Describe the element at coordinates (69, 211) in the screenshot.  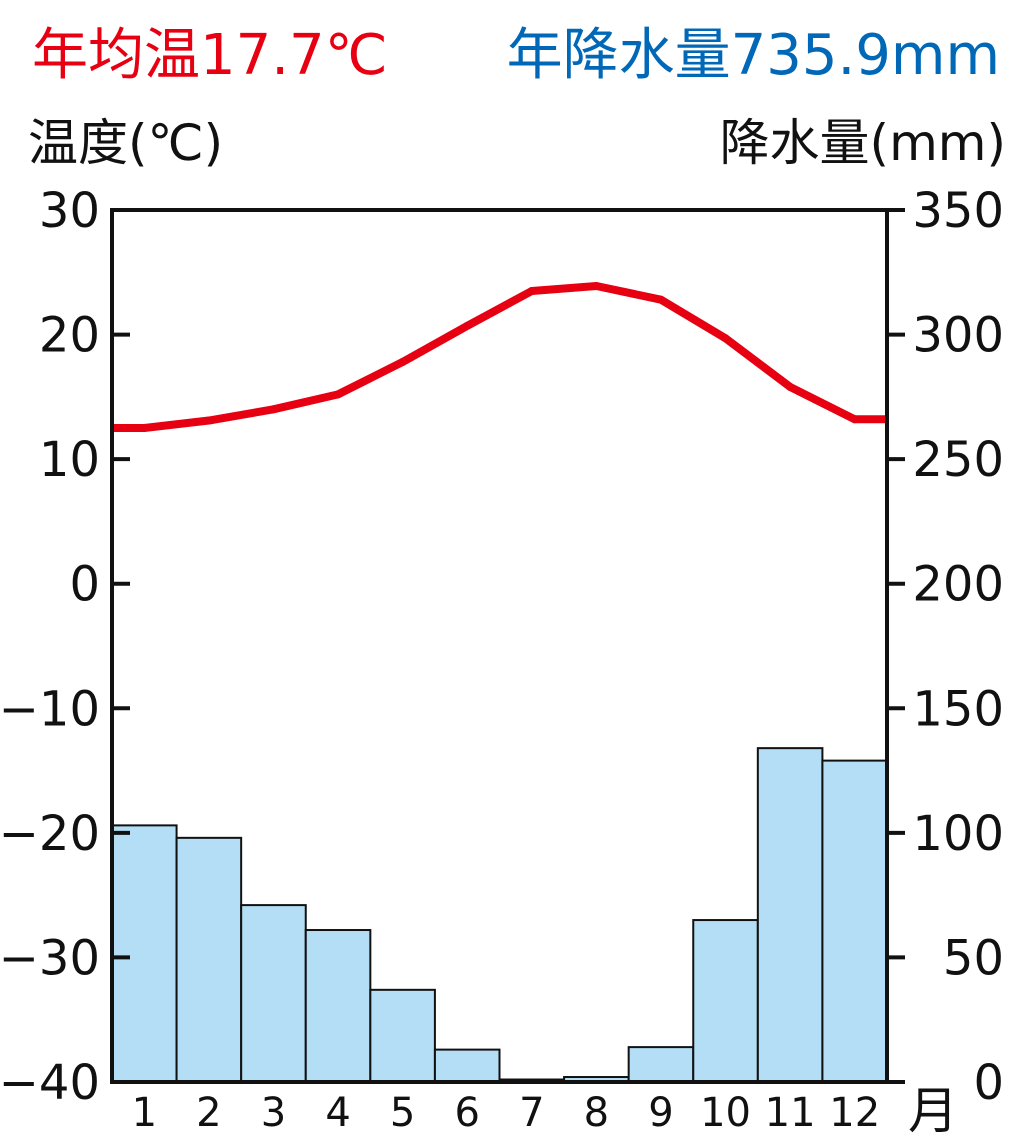
I see `left-tick-label: 30` at that location.